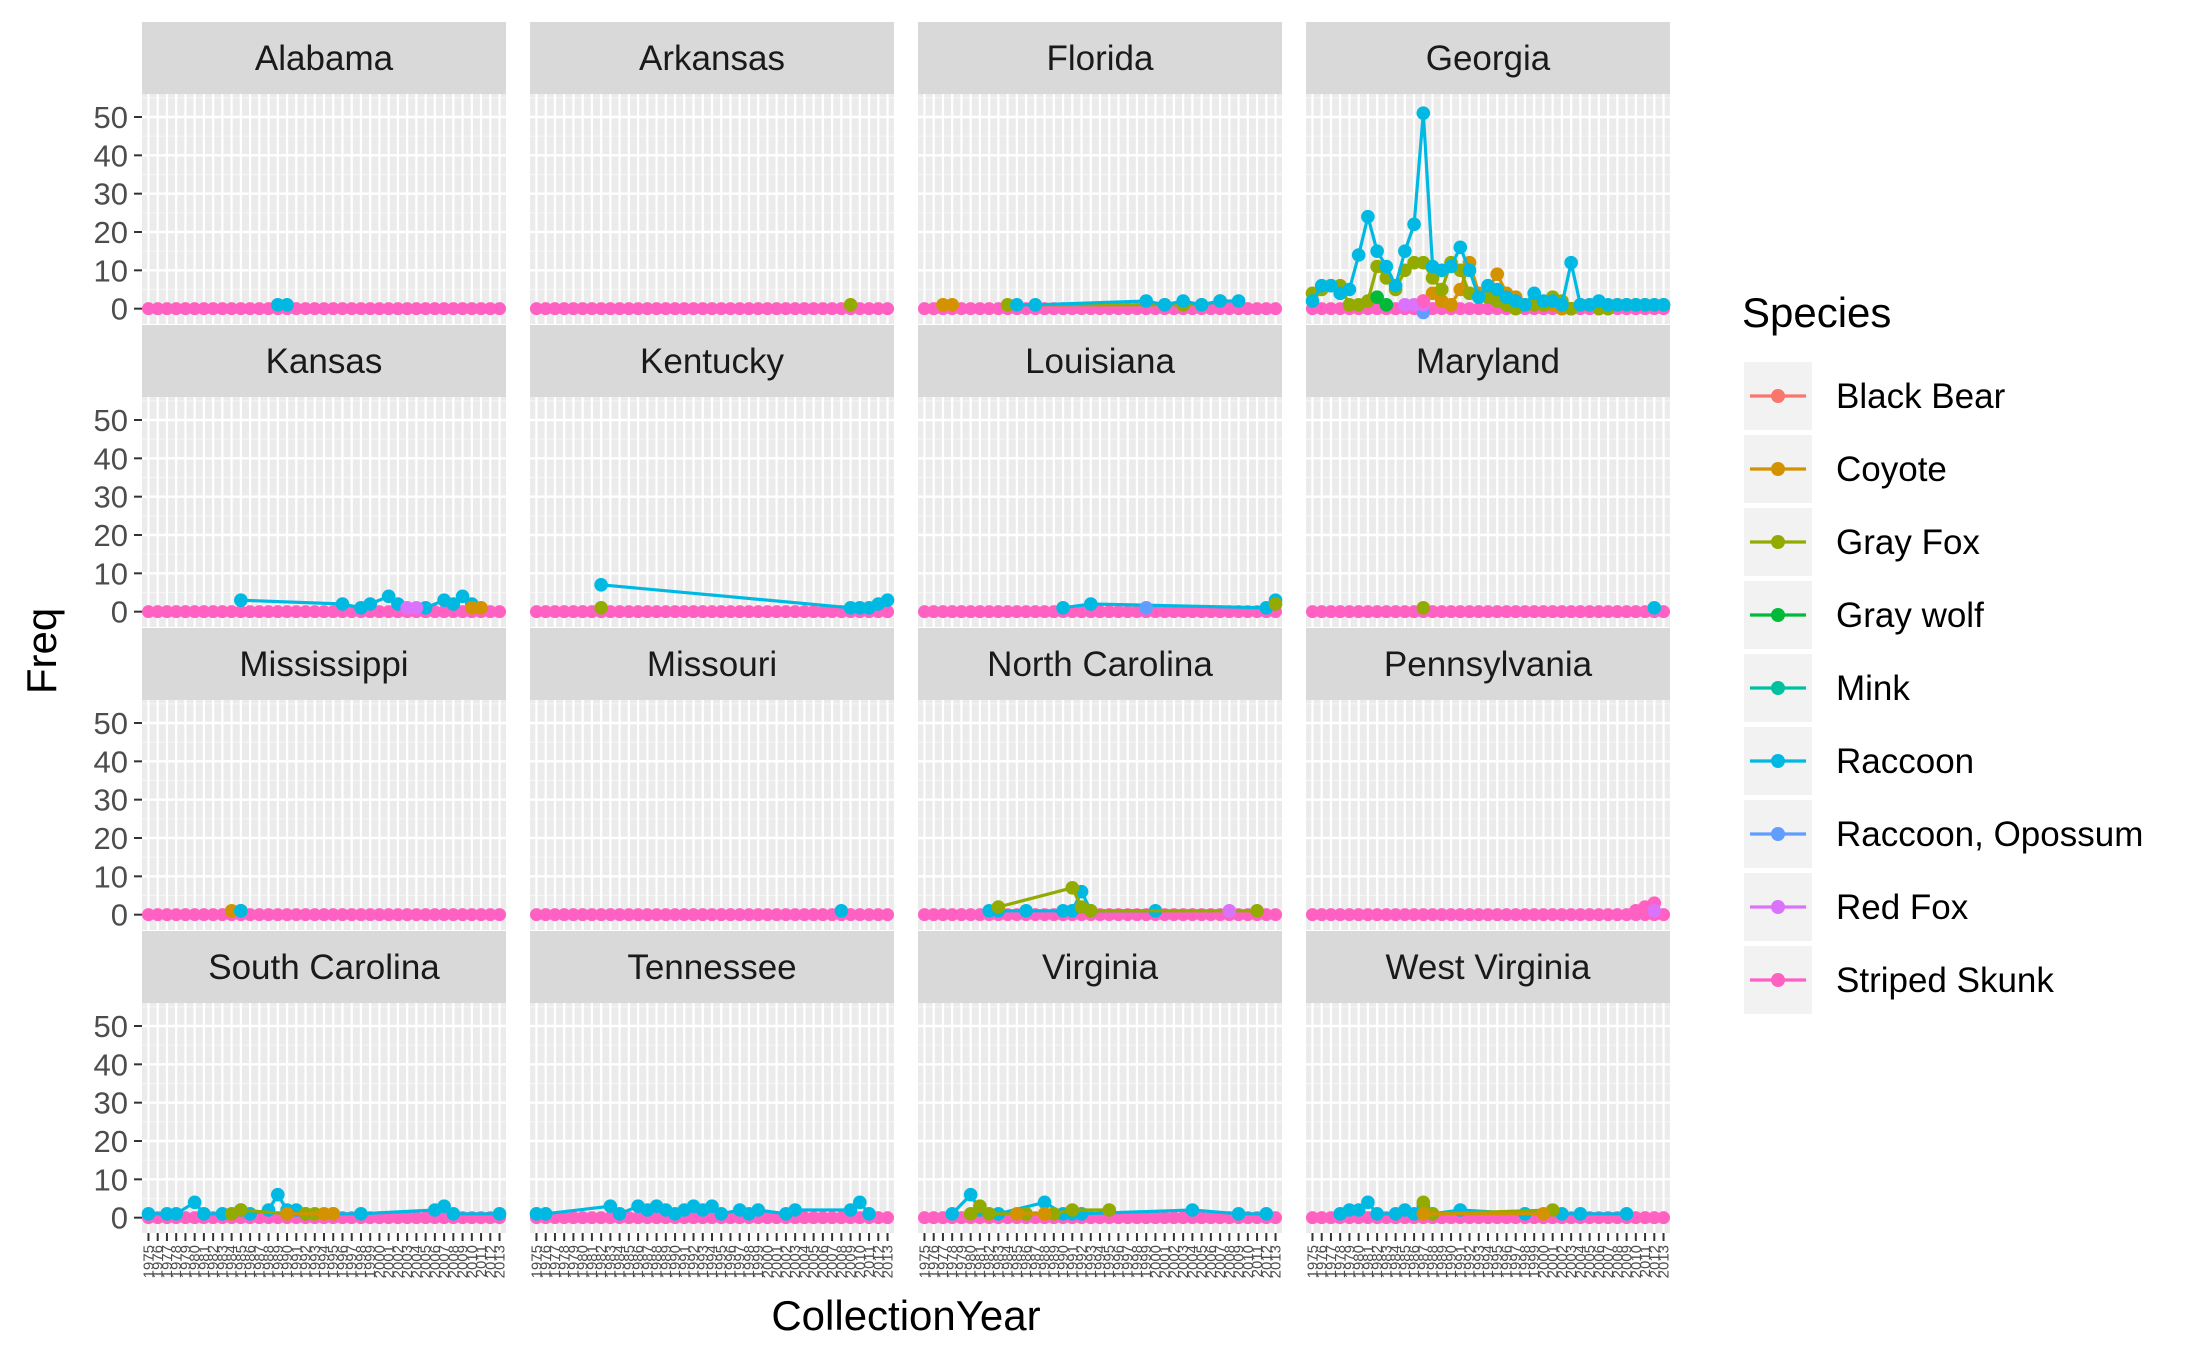 The height and width of the screenshot is (1350, 2187). What do you see at coordinates (1580, 1261) in the screenshot?
I see `x-tick-label: 2004` at bounding box center [1580, 1261].